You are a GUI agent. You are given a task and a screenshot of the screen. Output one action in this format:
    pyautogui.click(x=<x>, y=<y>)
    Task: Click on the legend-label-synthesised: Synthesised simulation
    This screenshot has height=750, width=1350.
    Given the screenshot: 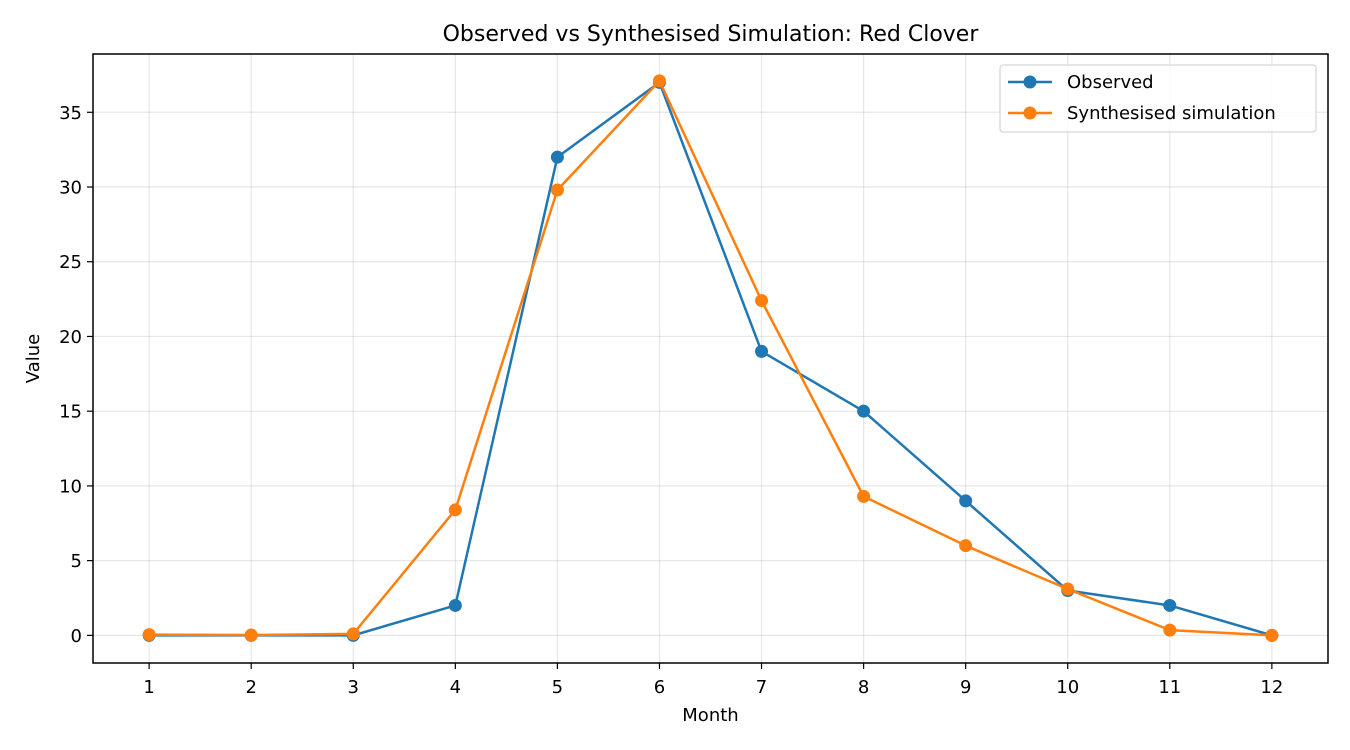 What is the action you would take?
    pyautogui.click(x=1171, y=113)
    